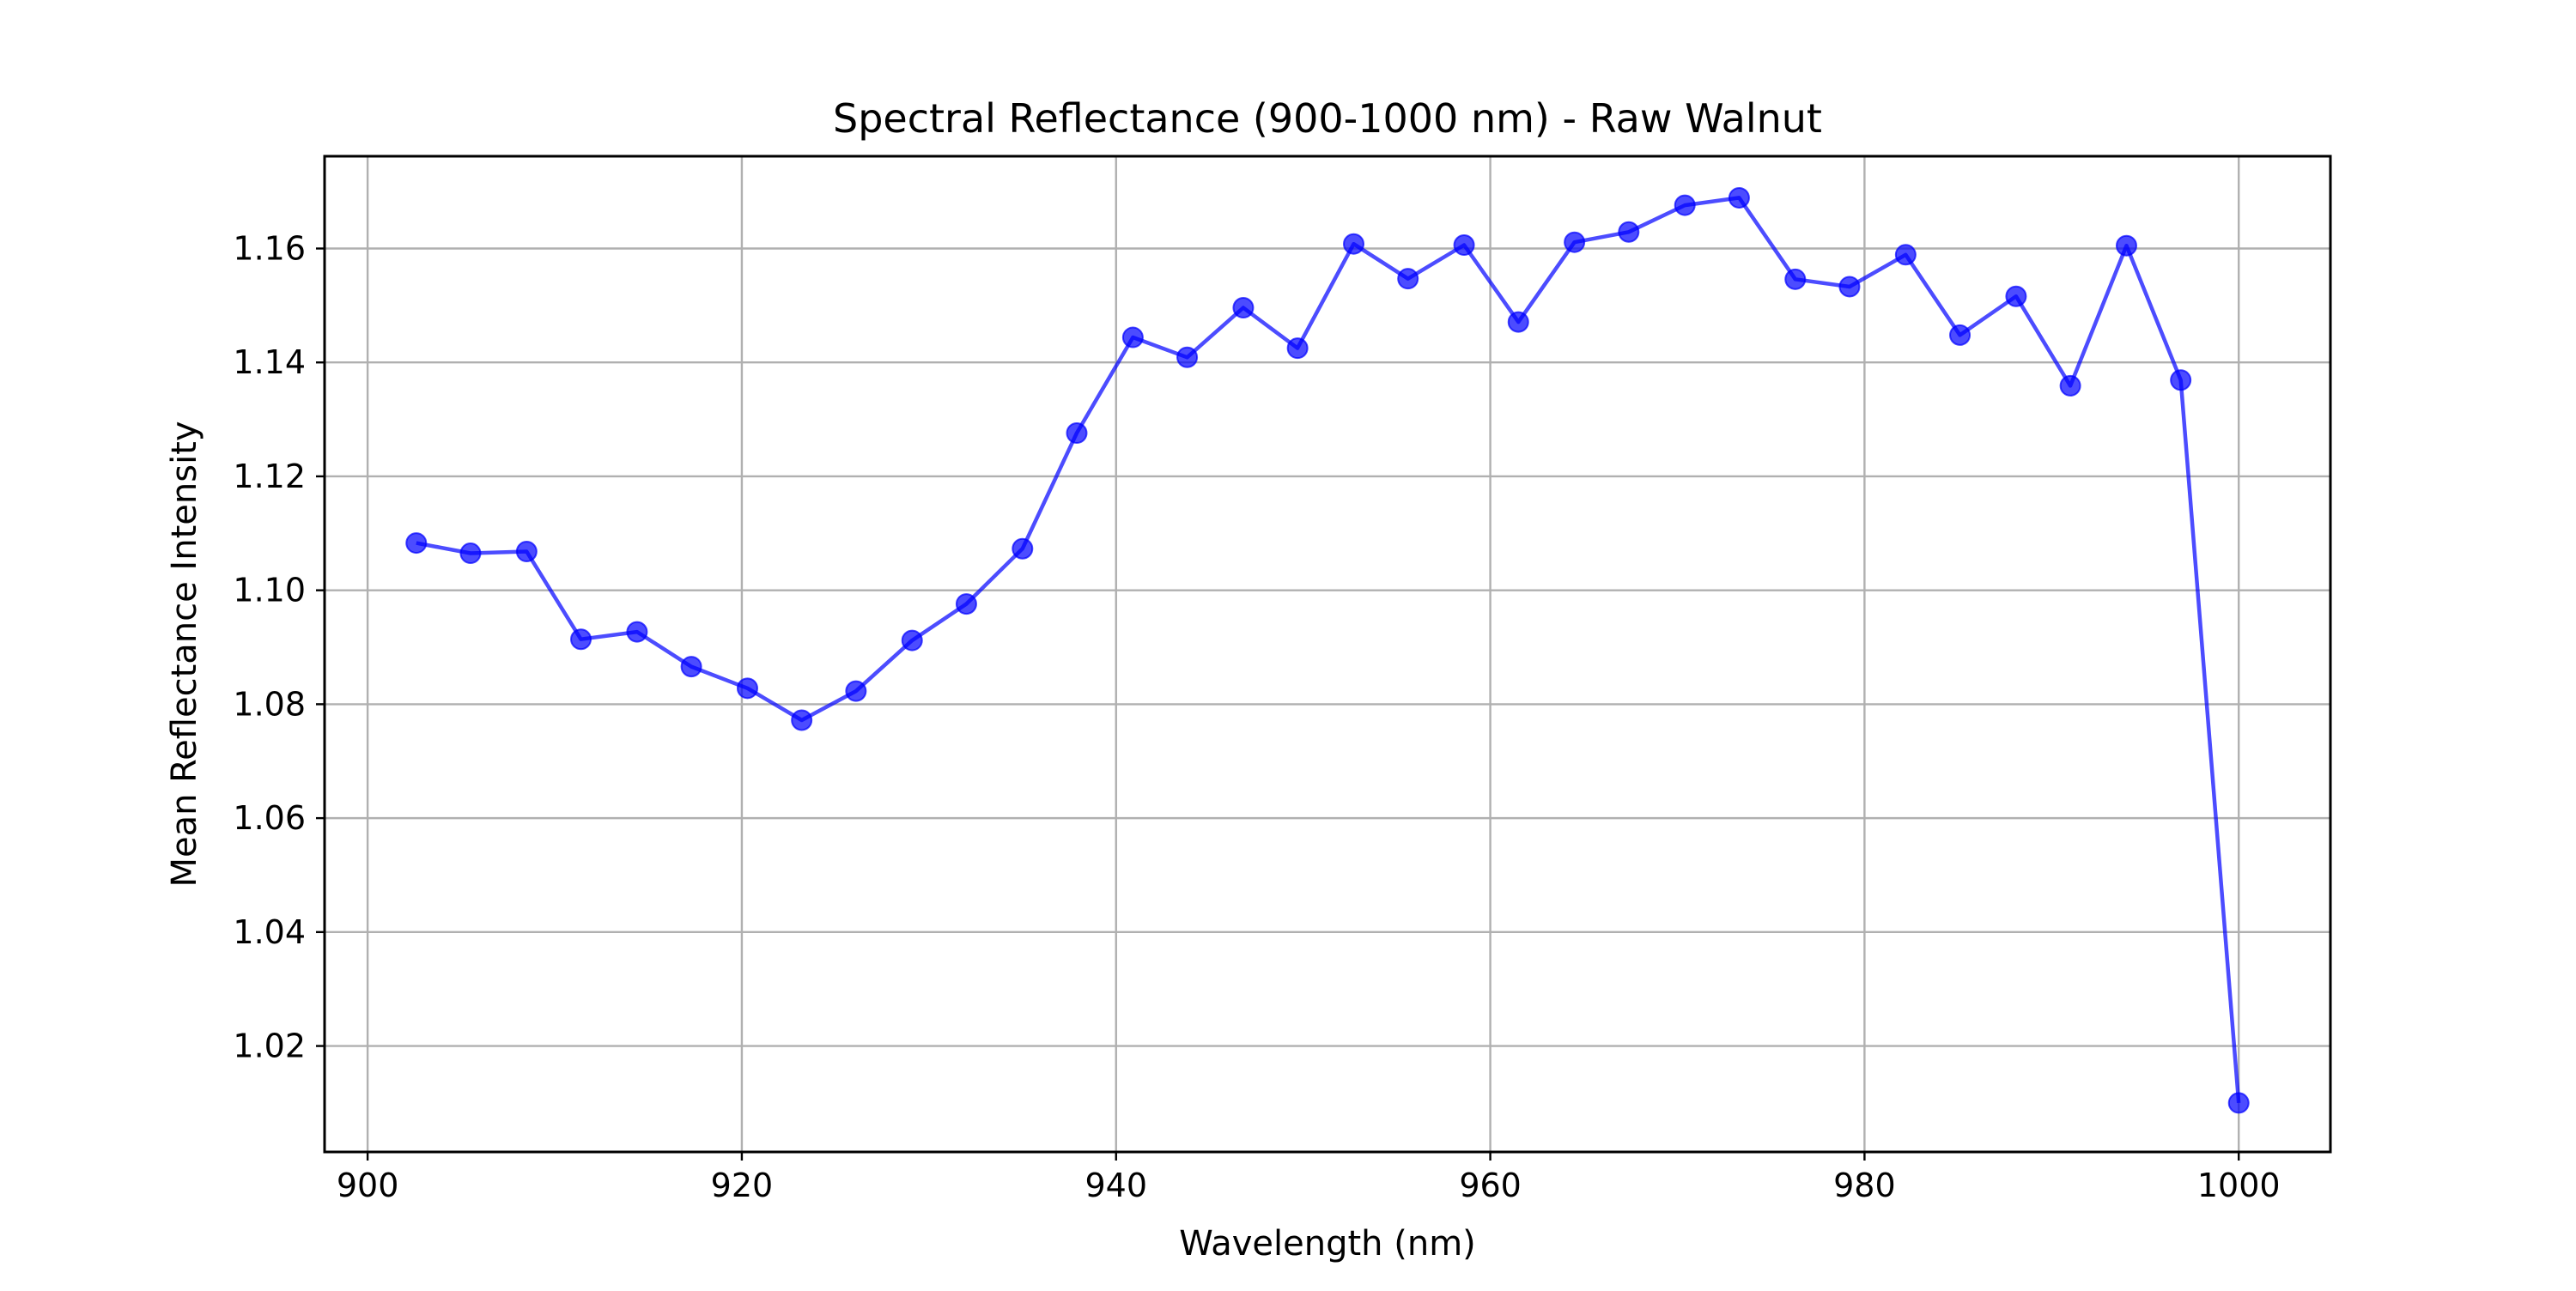  Describe the element at coordinates (1865, 1186) in the screenshot. I see `x-tick-label: 980` at that location.